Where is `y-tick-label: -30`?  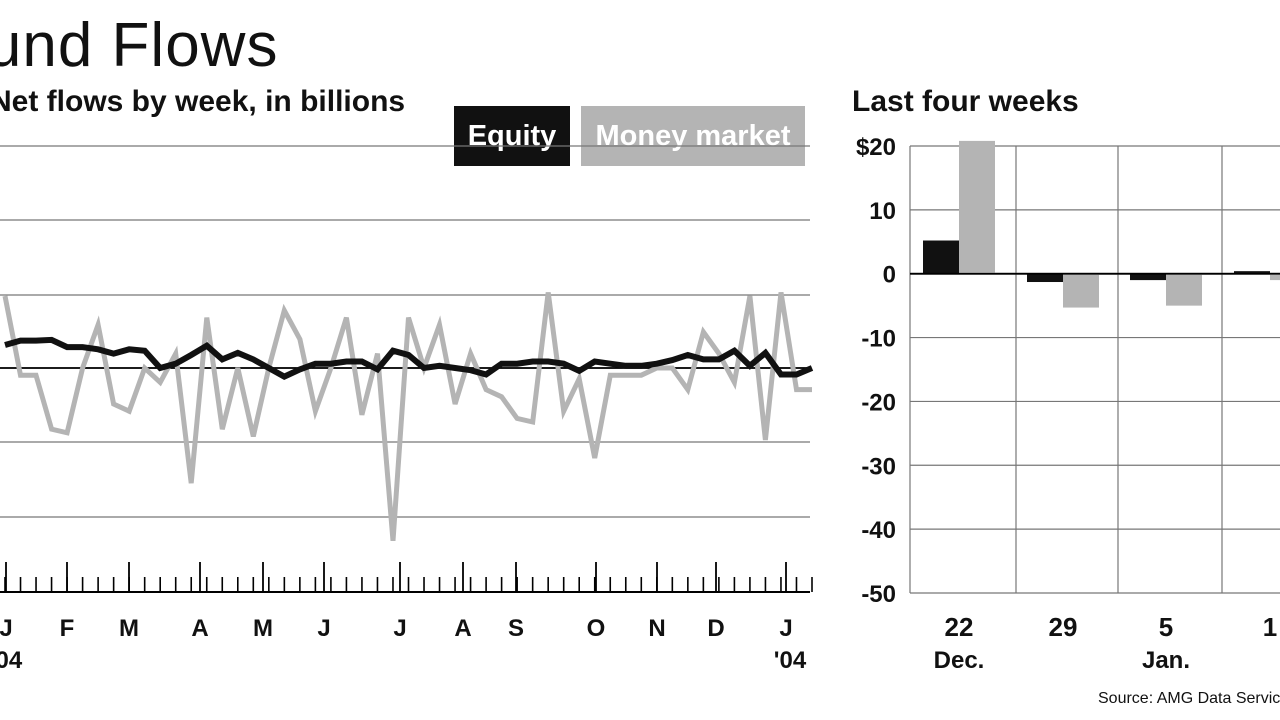
y-tick-label: -30 is located at coordinates (878, 466).